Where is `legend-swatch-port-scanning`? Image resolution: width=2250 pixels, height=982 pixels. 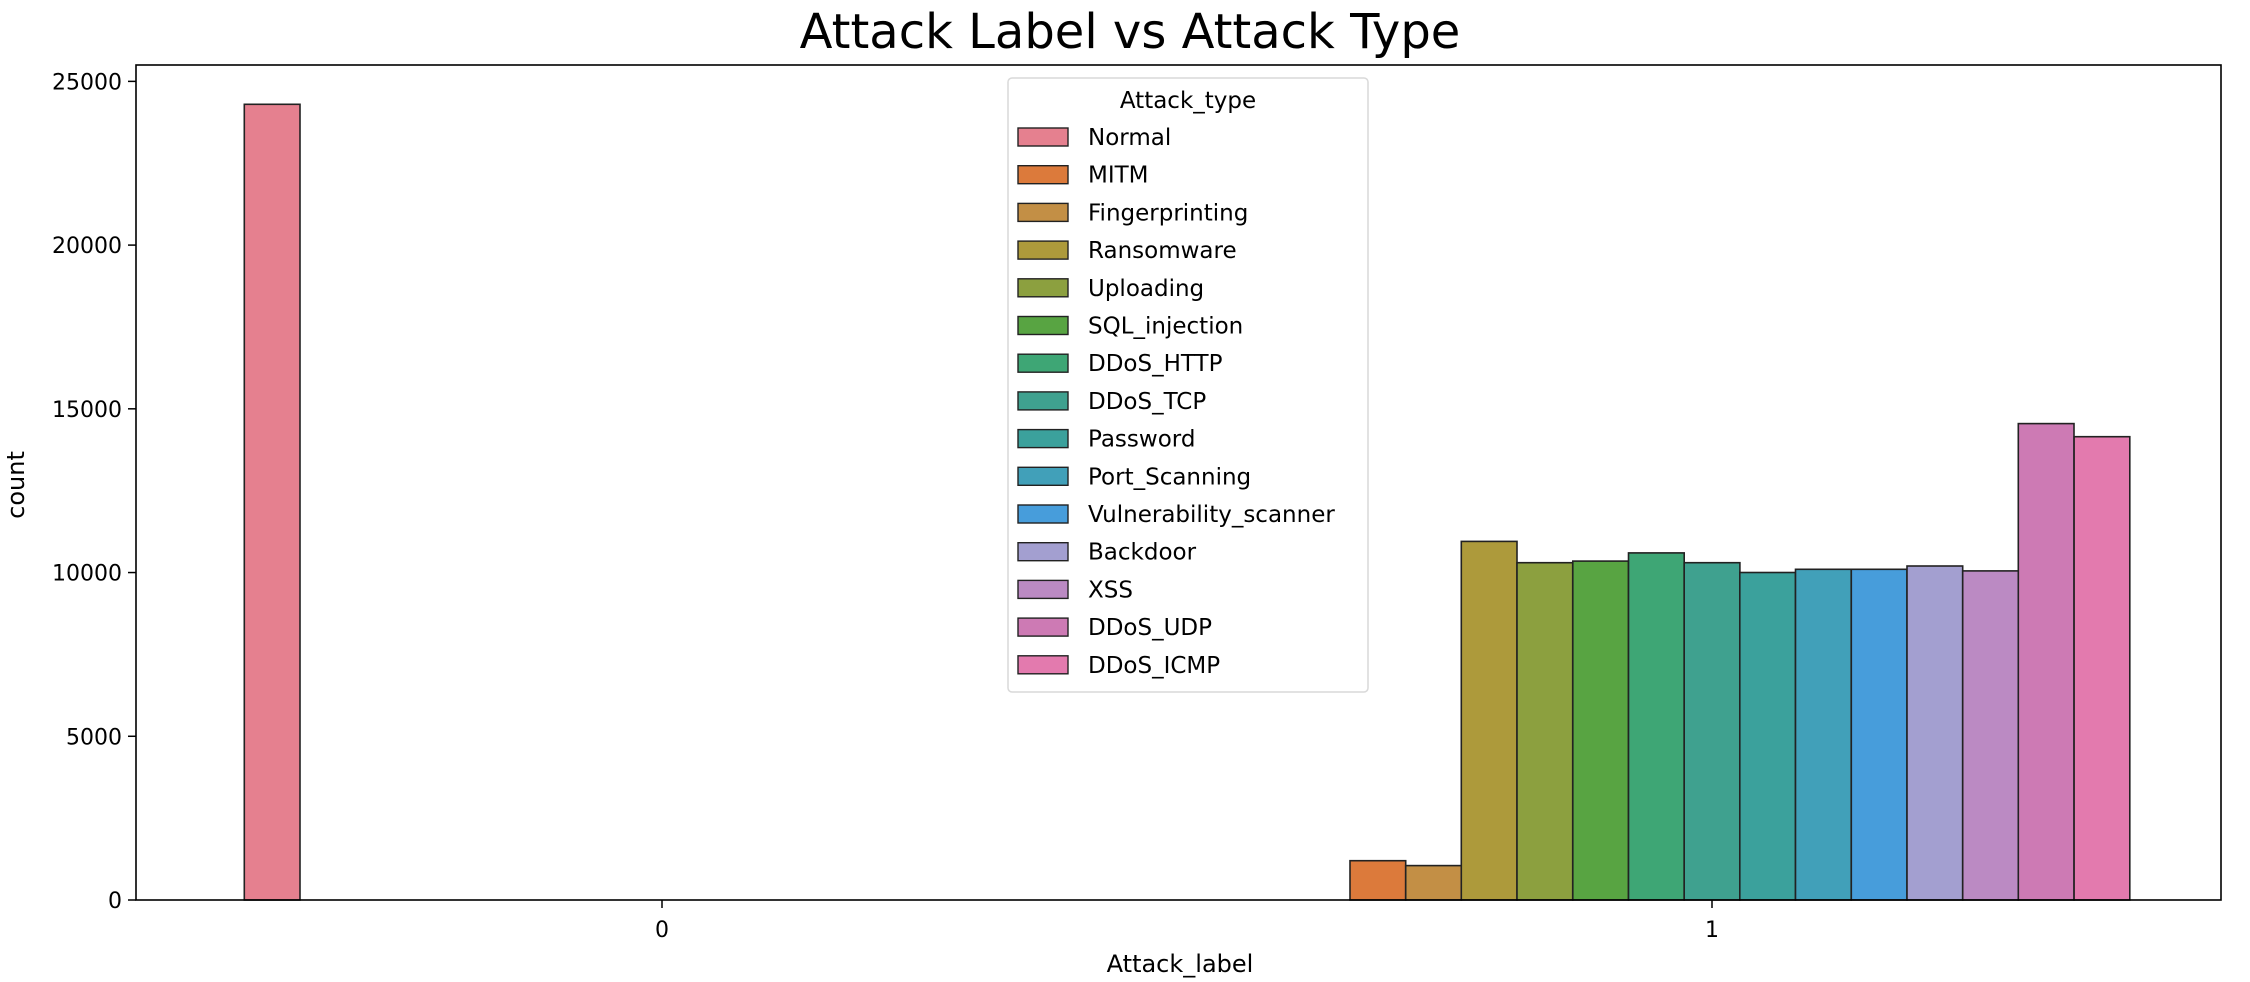 legend-swatch-port-scanning is located at coordinates (1043, 476).